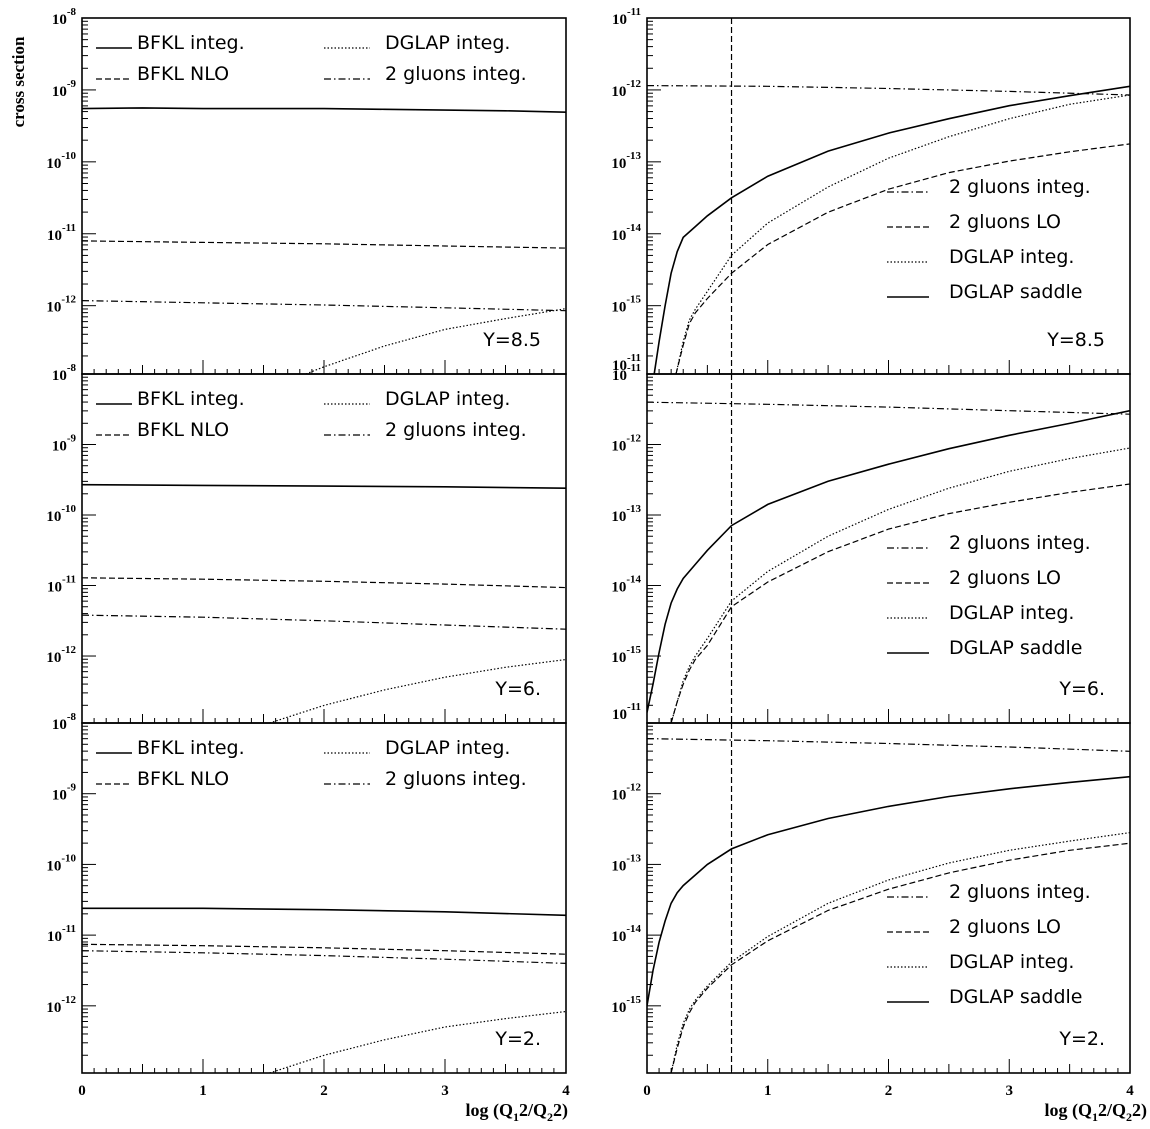 The width and height of the screenshot is (1150, 1129). What do you see at coordinates (1095, 1112) in the screenshot?
I see `x-axis-label-right: log (Q12/Q22)` at bounding box center [1095, 1112].